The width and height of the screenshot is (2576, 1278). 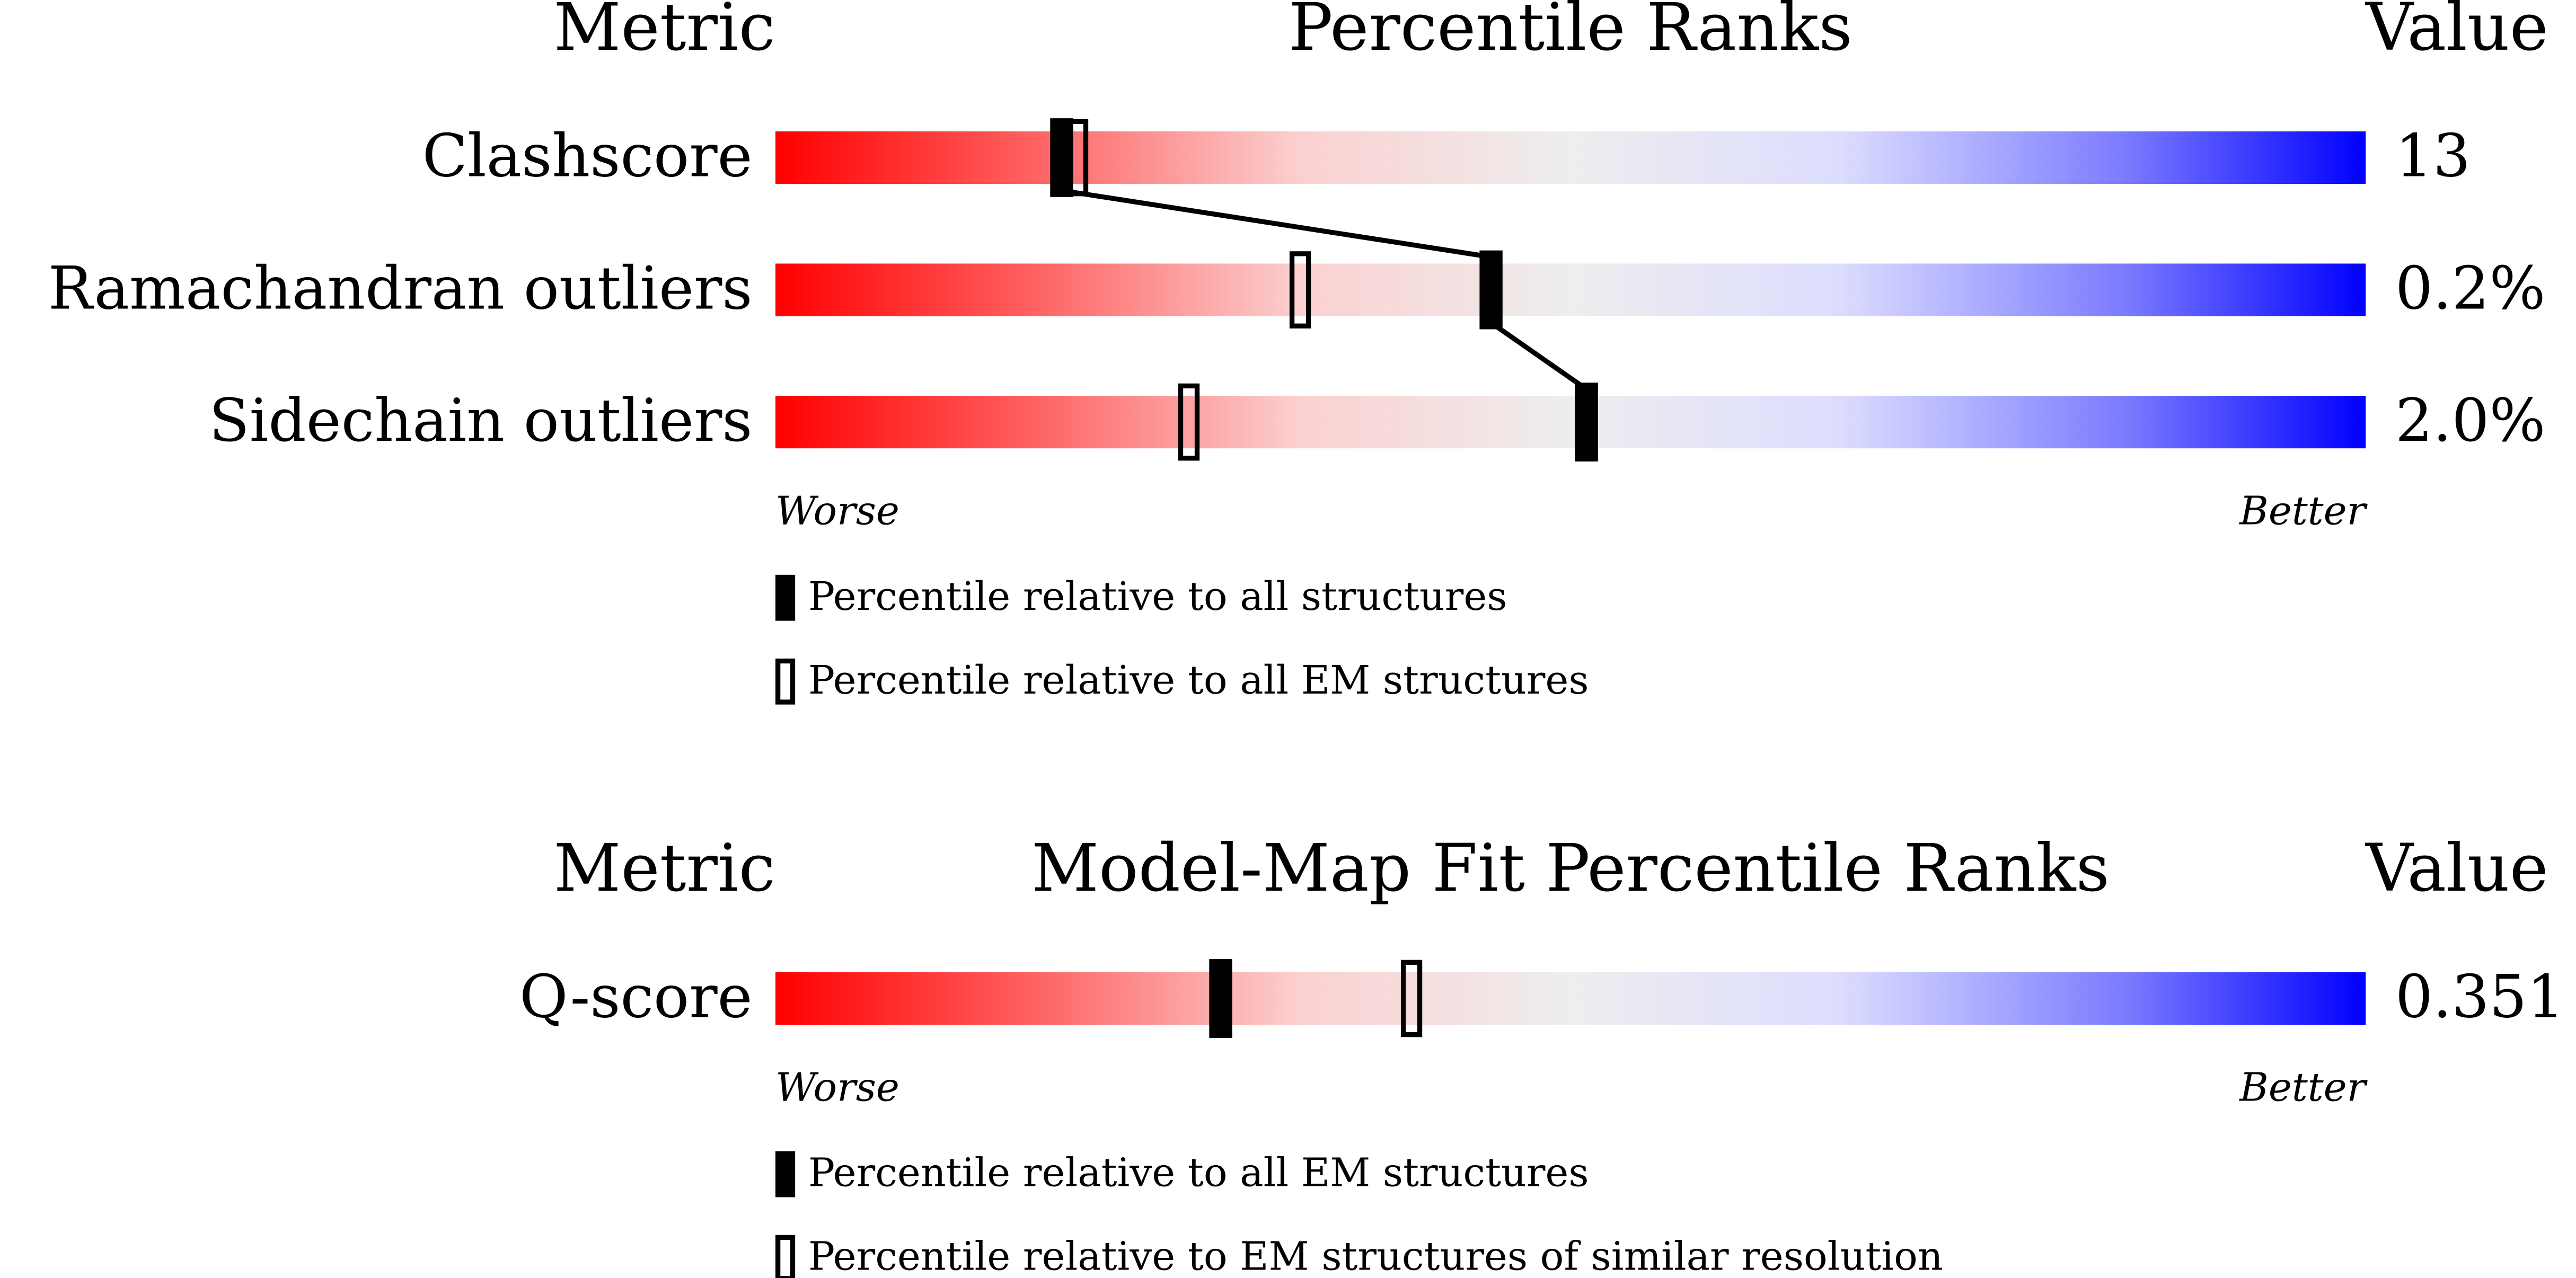 I want to click on header-title: Percentile Ranks, so click(x=1570, y=33).